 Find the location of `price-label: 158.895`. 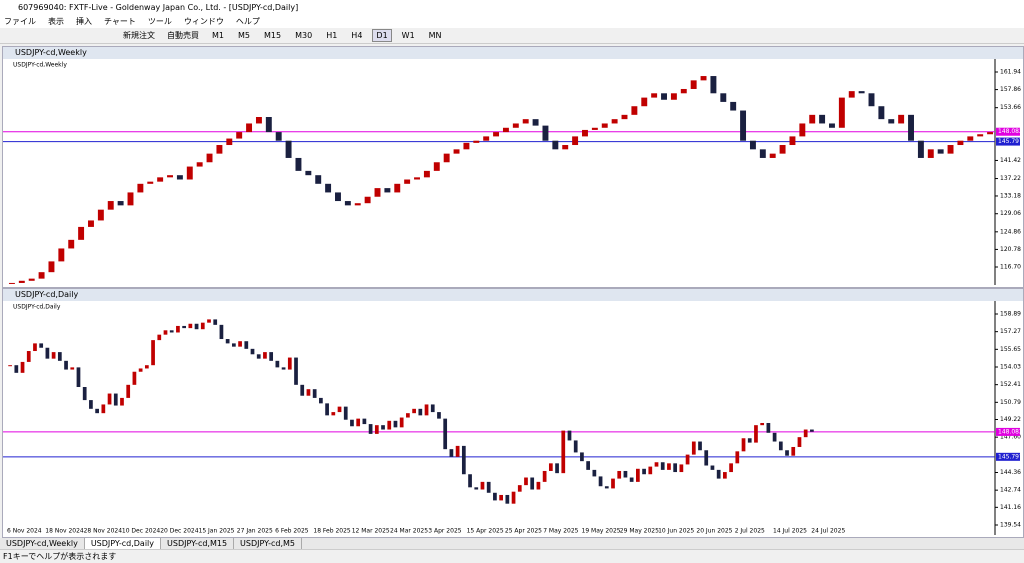

price-label: 158.895 is located at coordinates (1010, 314).